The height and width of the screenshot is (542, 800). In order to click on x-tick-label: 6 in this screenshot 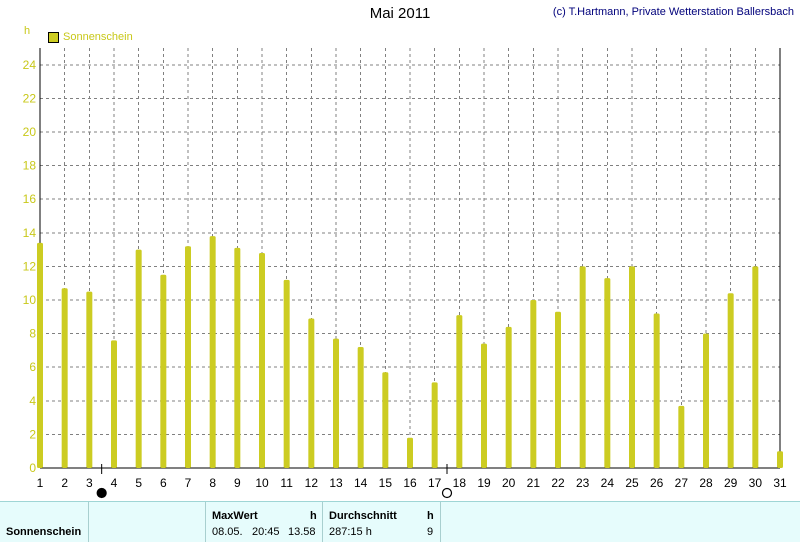, I will do `click(163, 483)`.